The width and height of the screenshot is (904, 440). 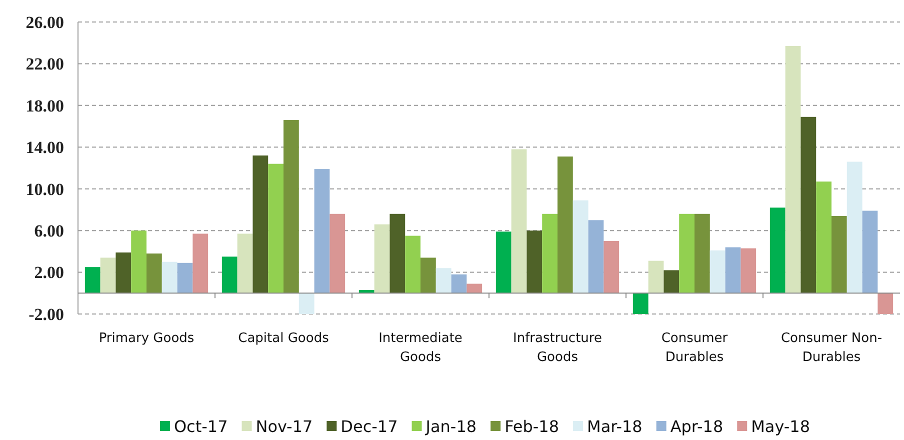 I want to click on legend-label: Dec-17, so click(x=369, y=426).